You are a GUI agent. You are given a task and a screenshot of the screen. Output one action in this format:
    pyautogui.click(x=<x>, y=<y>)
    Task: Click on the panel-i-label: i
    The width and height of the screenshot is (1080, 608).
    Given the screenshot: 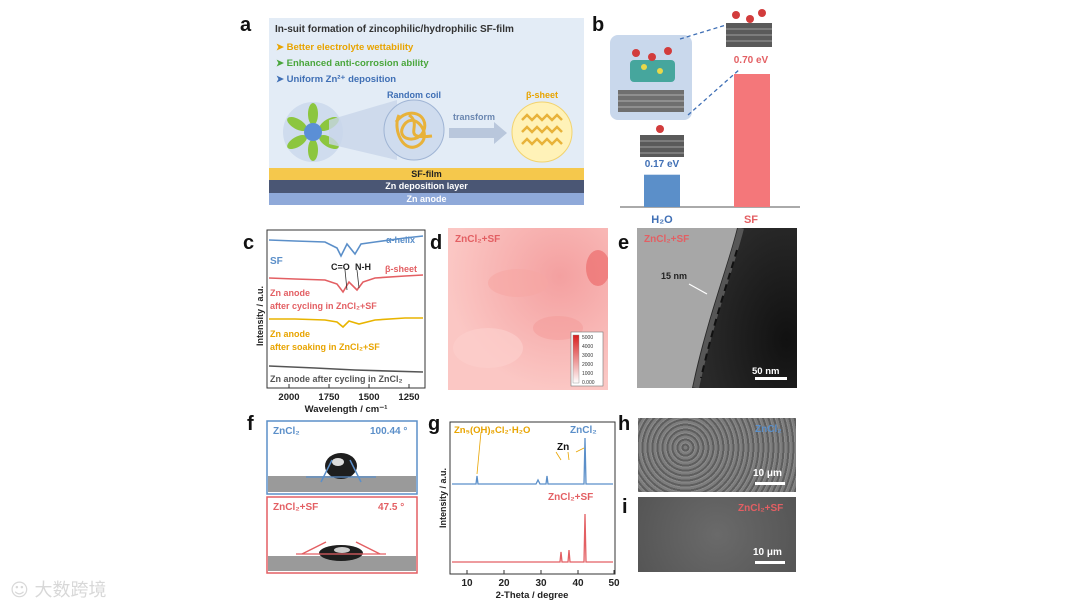 What is the action you would take?
    pyautogui.click(x=625, y=507)
    